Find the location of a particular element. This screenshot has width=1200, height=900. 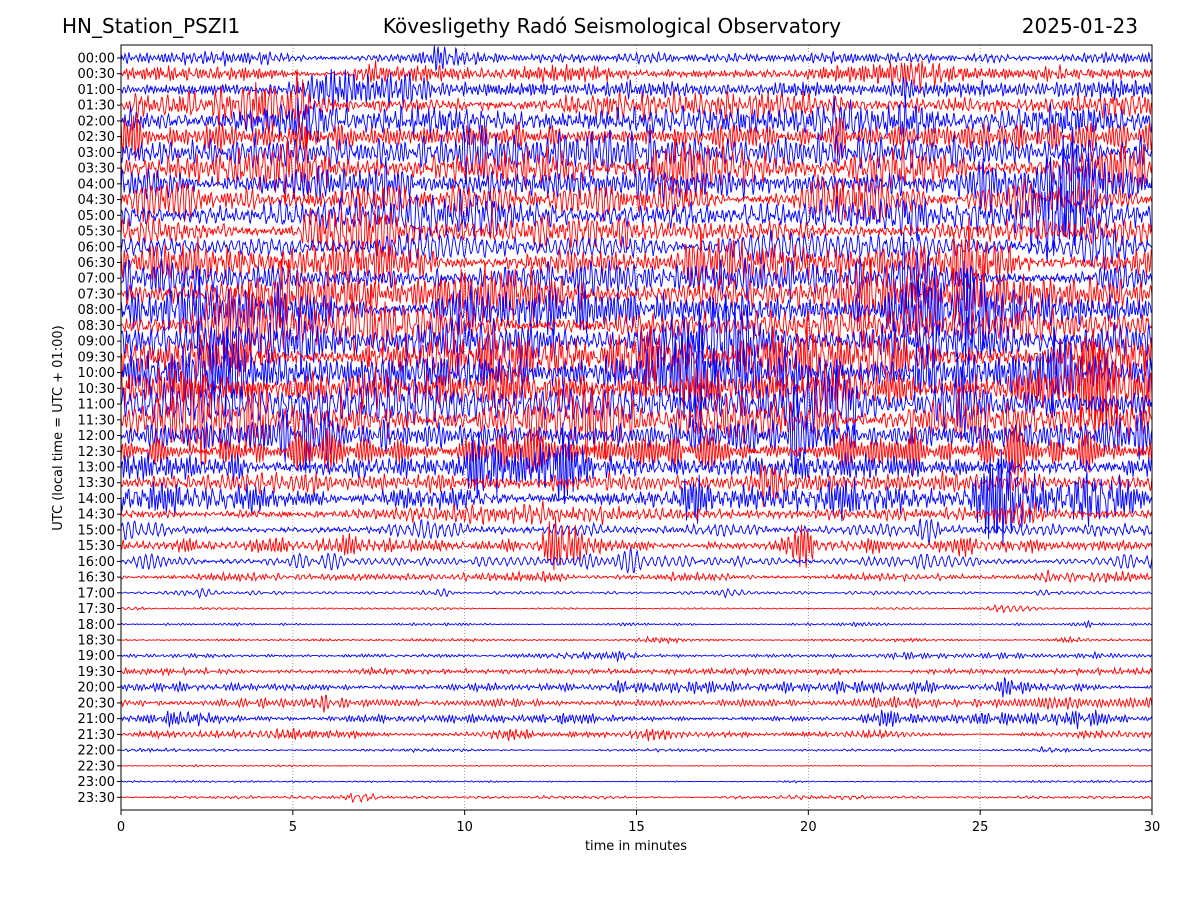

station-name: HN_Station_PSZI1 is located at coordinates (151, 26).